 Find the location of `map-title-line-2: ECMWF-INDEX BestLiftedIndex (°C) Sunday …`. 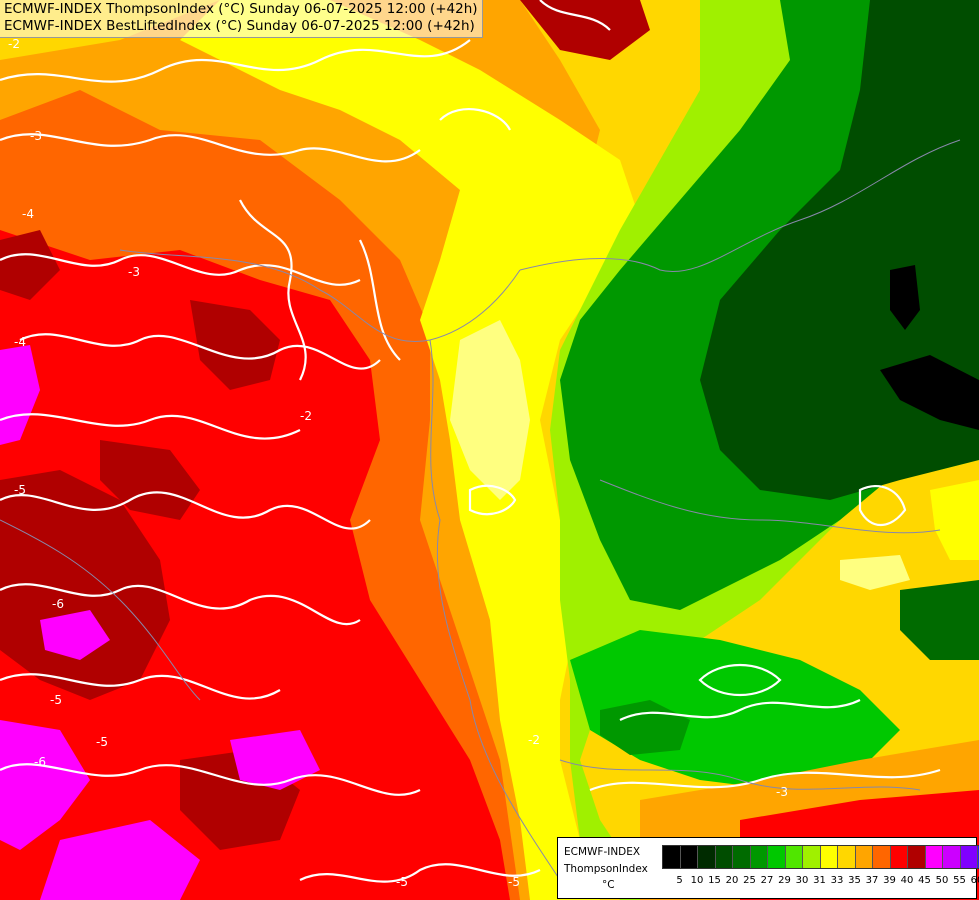

map-title-line-2: ECMWF-INDEX BestLiftedIndex (°C) Sunday … is located at coordinates (239, 26).